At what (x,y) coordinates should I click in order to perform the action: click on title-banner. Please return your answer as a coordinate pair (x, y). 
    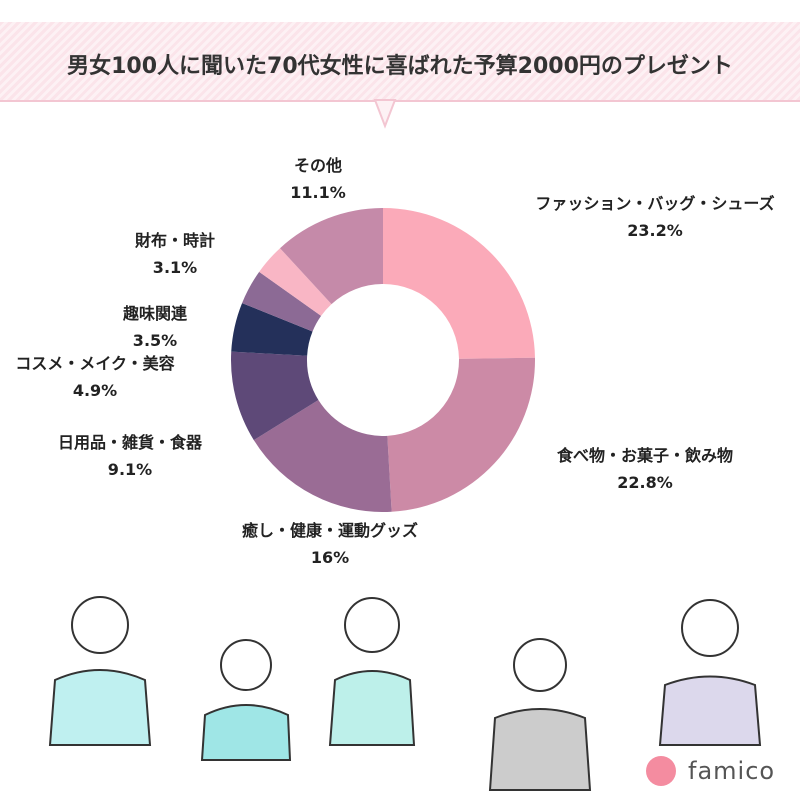
    Looking at the image, I should click on (400, 62).